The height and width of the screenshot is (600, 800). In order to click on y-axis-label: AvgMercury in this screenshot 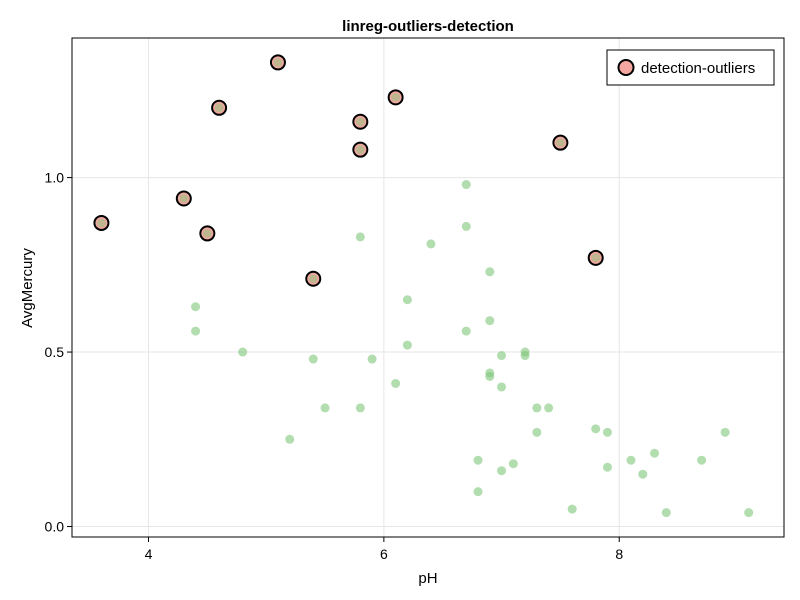, I will do `click(27, 288)`.